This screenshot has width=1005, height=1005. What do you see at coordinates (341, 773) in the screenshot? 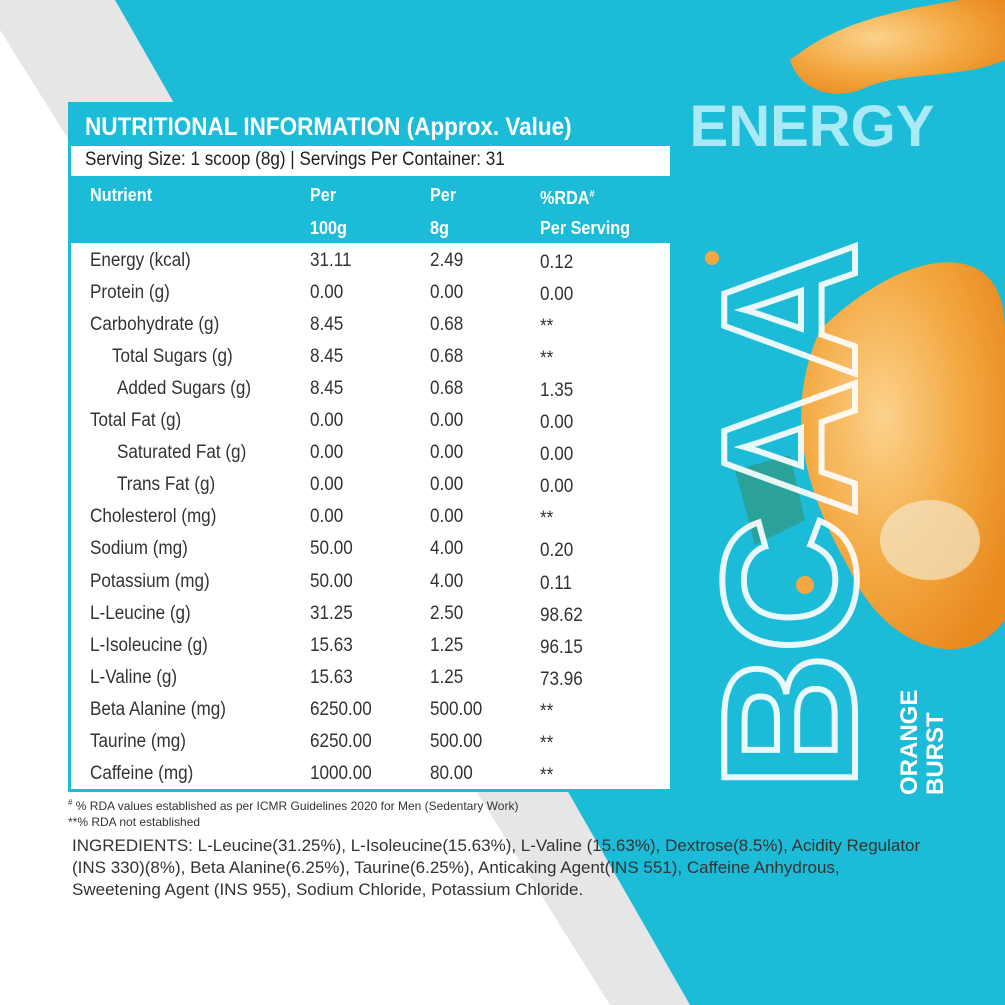
I see `nutrient-value: 1000.00` at bounding box center [341, 773].